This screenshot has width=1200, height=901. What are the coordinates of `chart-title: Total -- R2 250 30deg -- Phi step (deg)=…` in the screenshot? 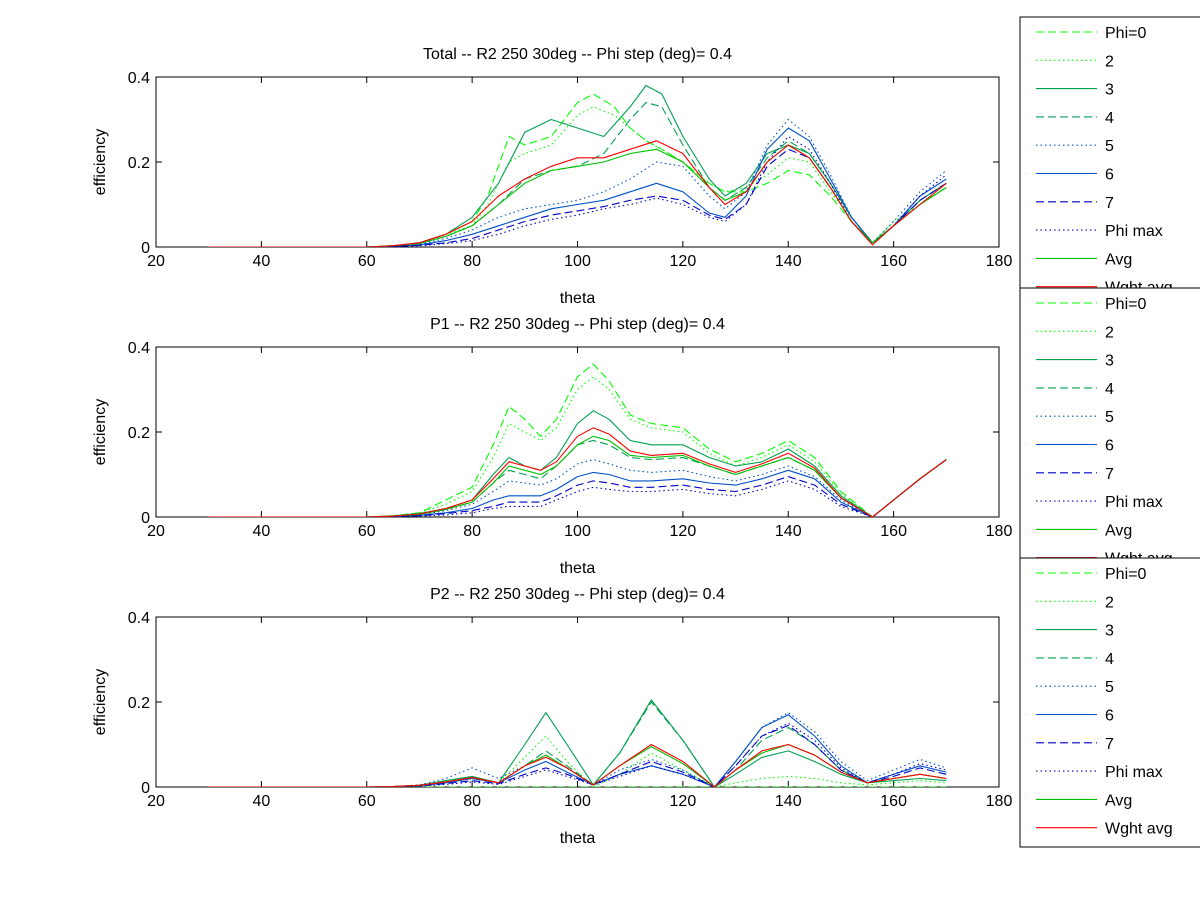 It's located at (577, 54).